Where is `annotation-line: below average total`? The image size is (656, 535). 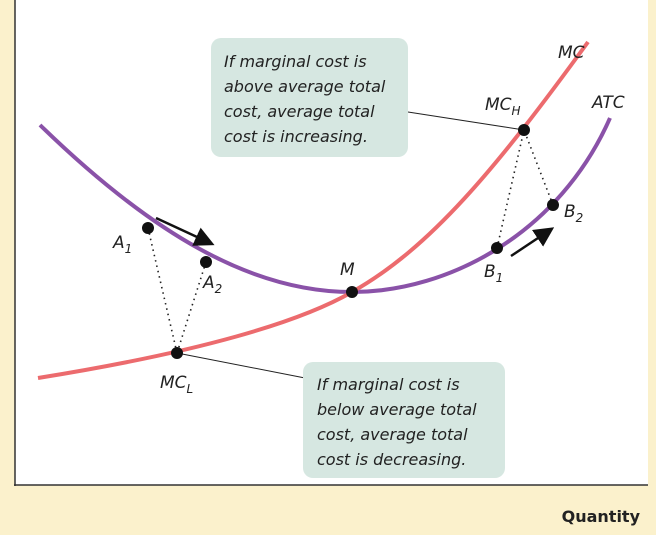
annotation-line: below average total is located at coordinates (397, 409).